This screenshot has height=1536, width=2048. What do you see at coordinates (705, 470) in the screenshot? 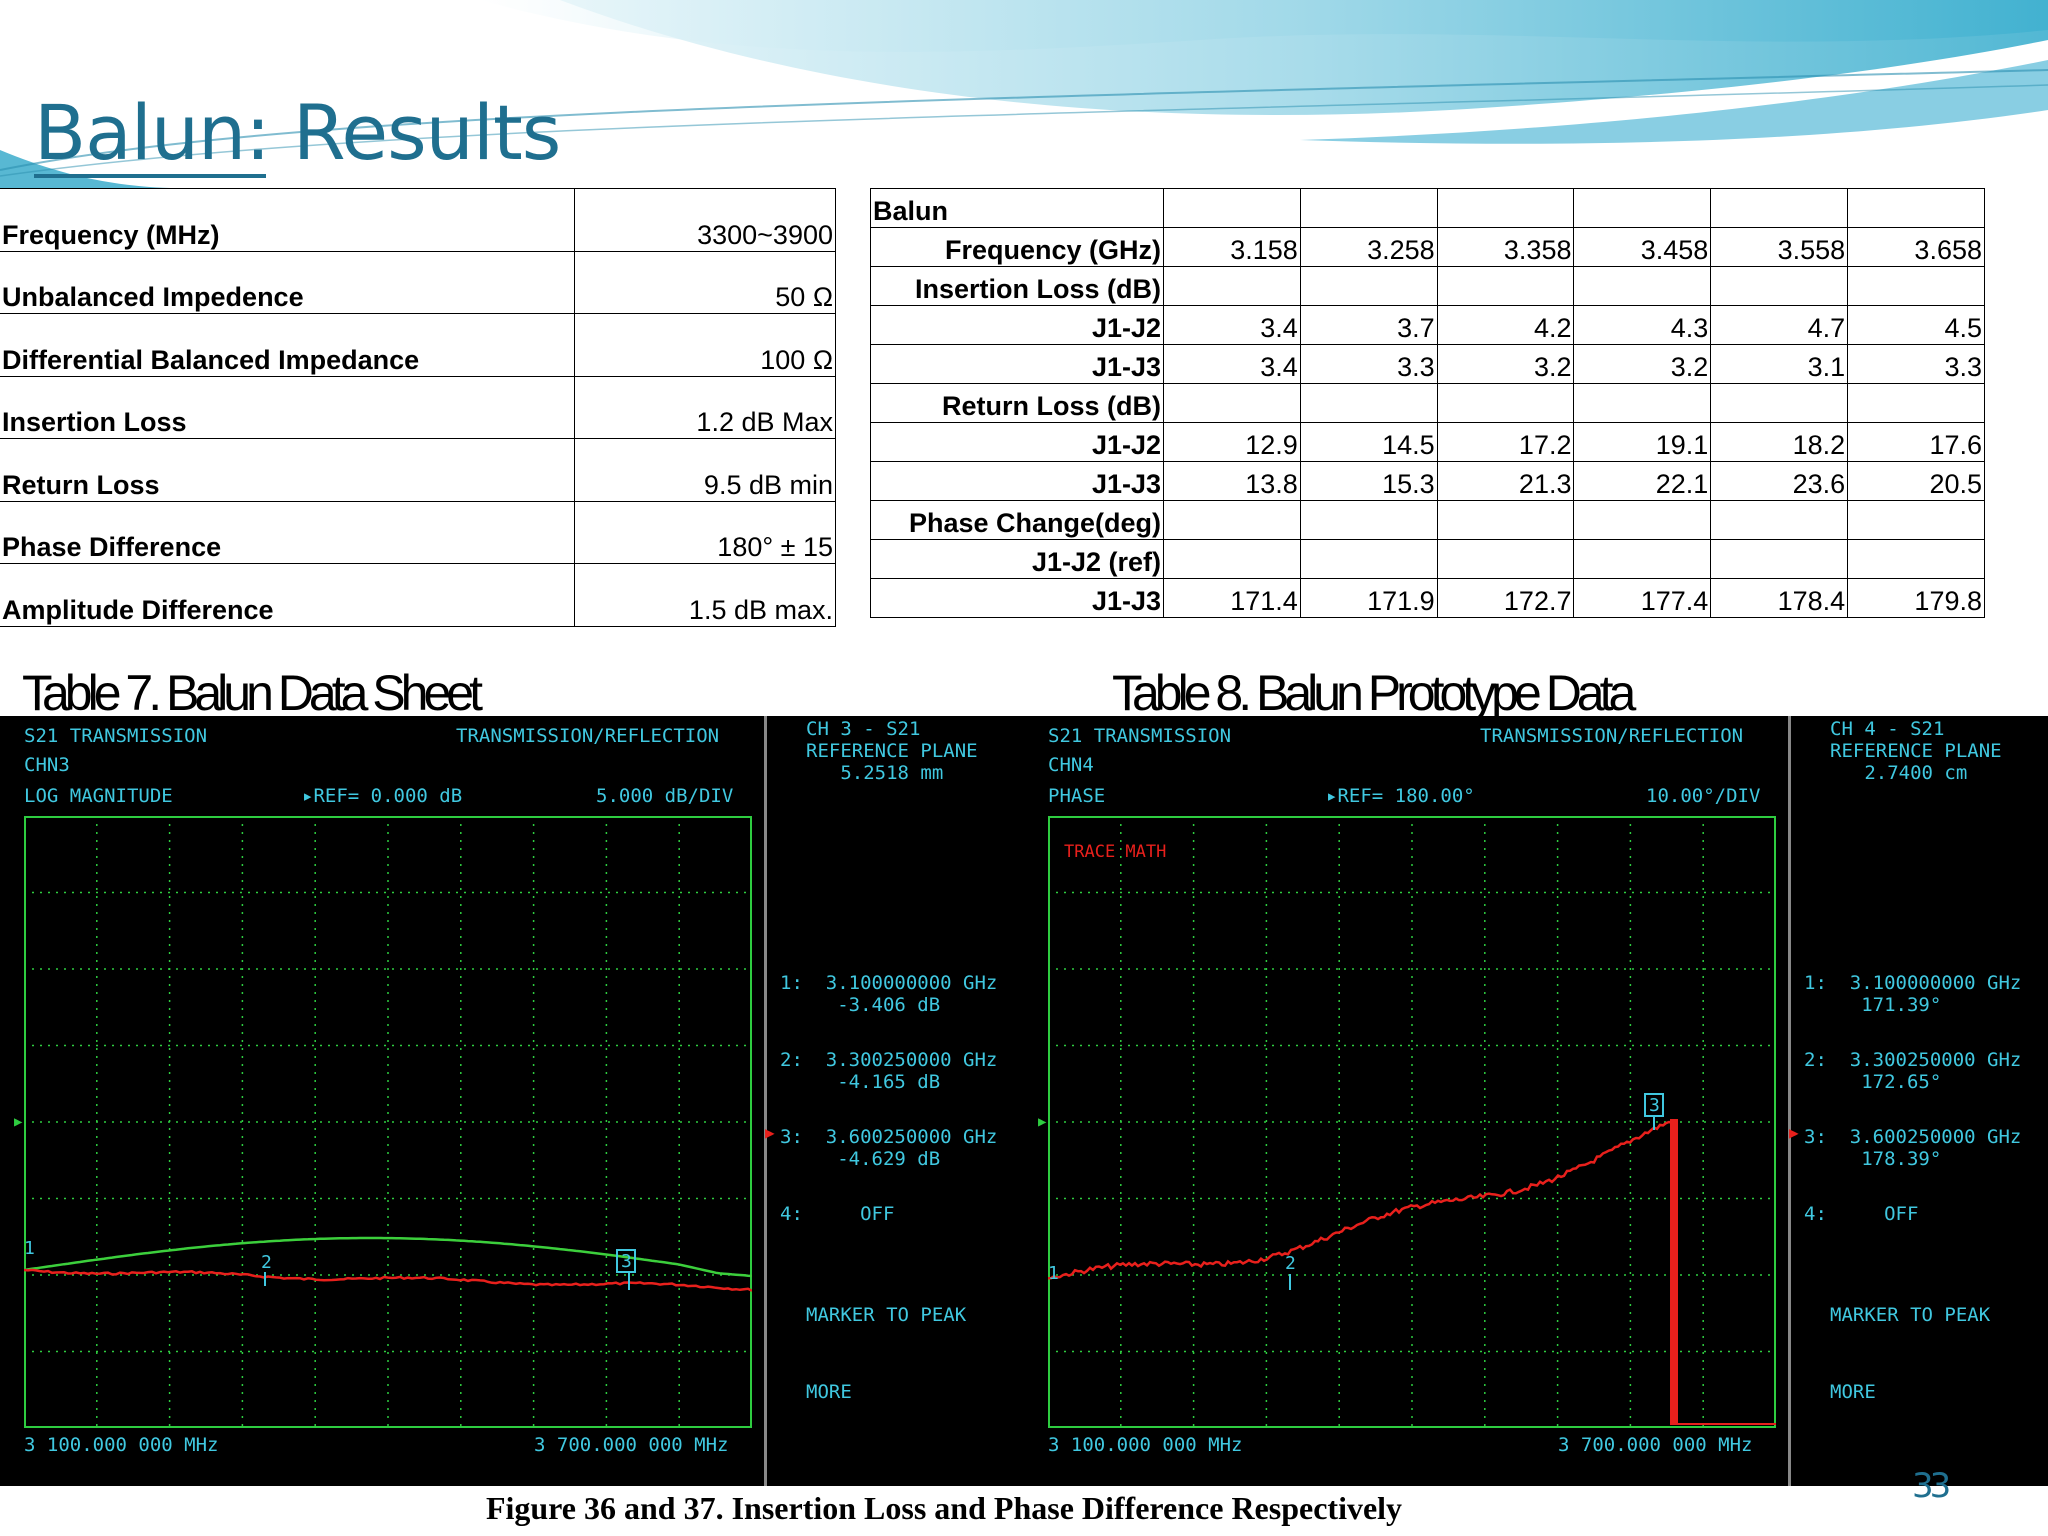
I see `spec-value: 9.5 dB min` at bounding box center [705, 470].